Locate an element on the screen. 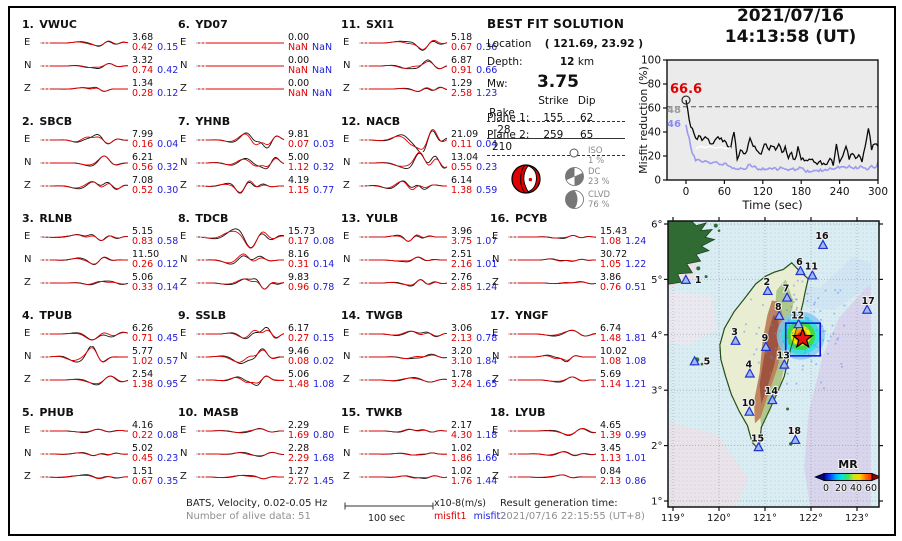 Image resolution: width=902 pixels, height=541 pixels. amplitude-value: 1.51 is located at coordinates (143, 471).